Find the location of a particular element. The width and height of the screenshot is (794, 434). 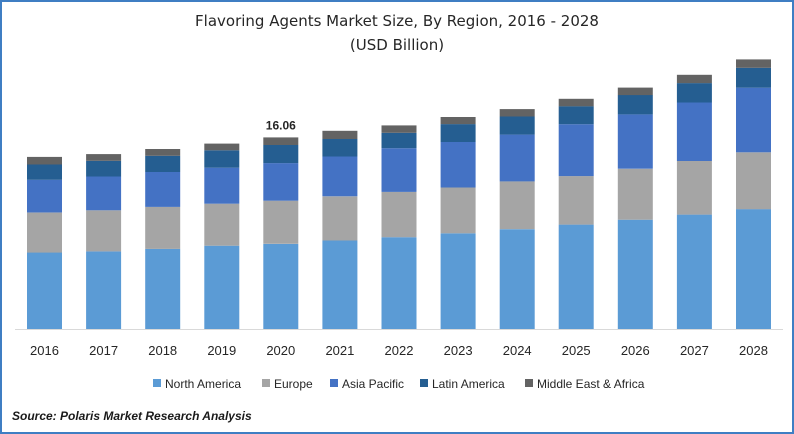

bar-asia-pacific-2021 is located at coordinates (340, 176).